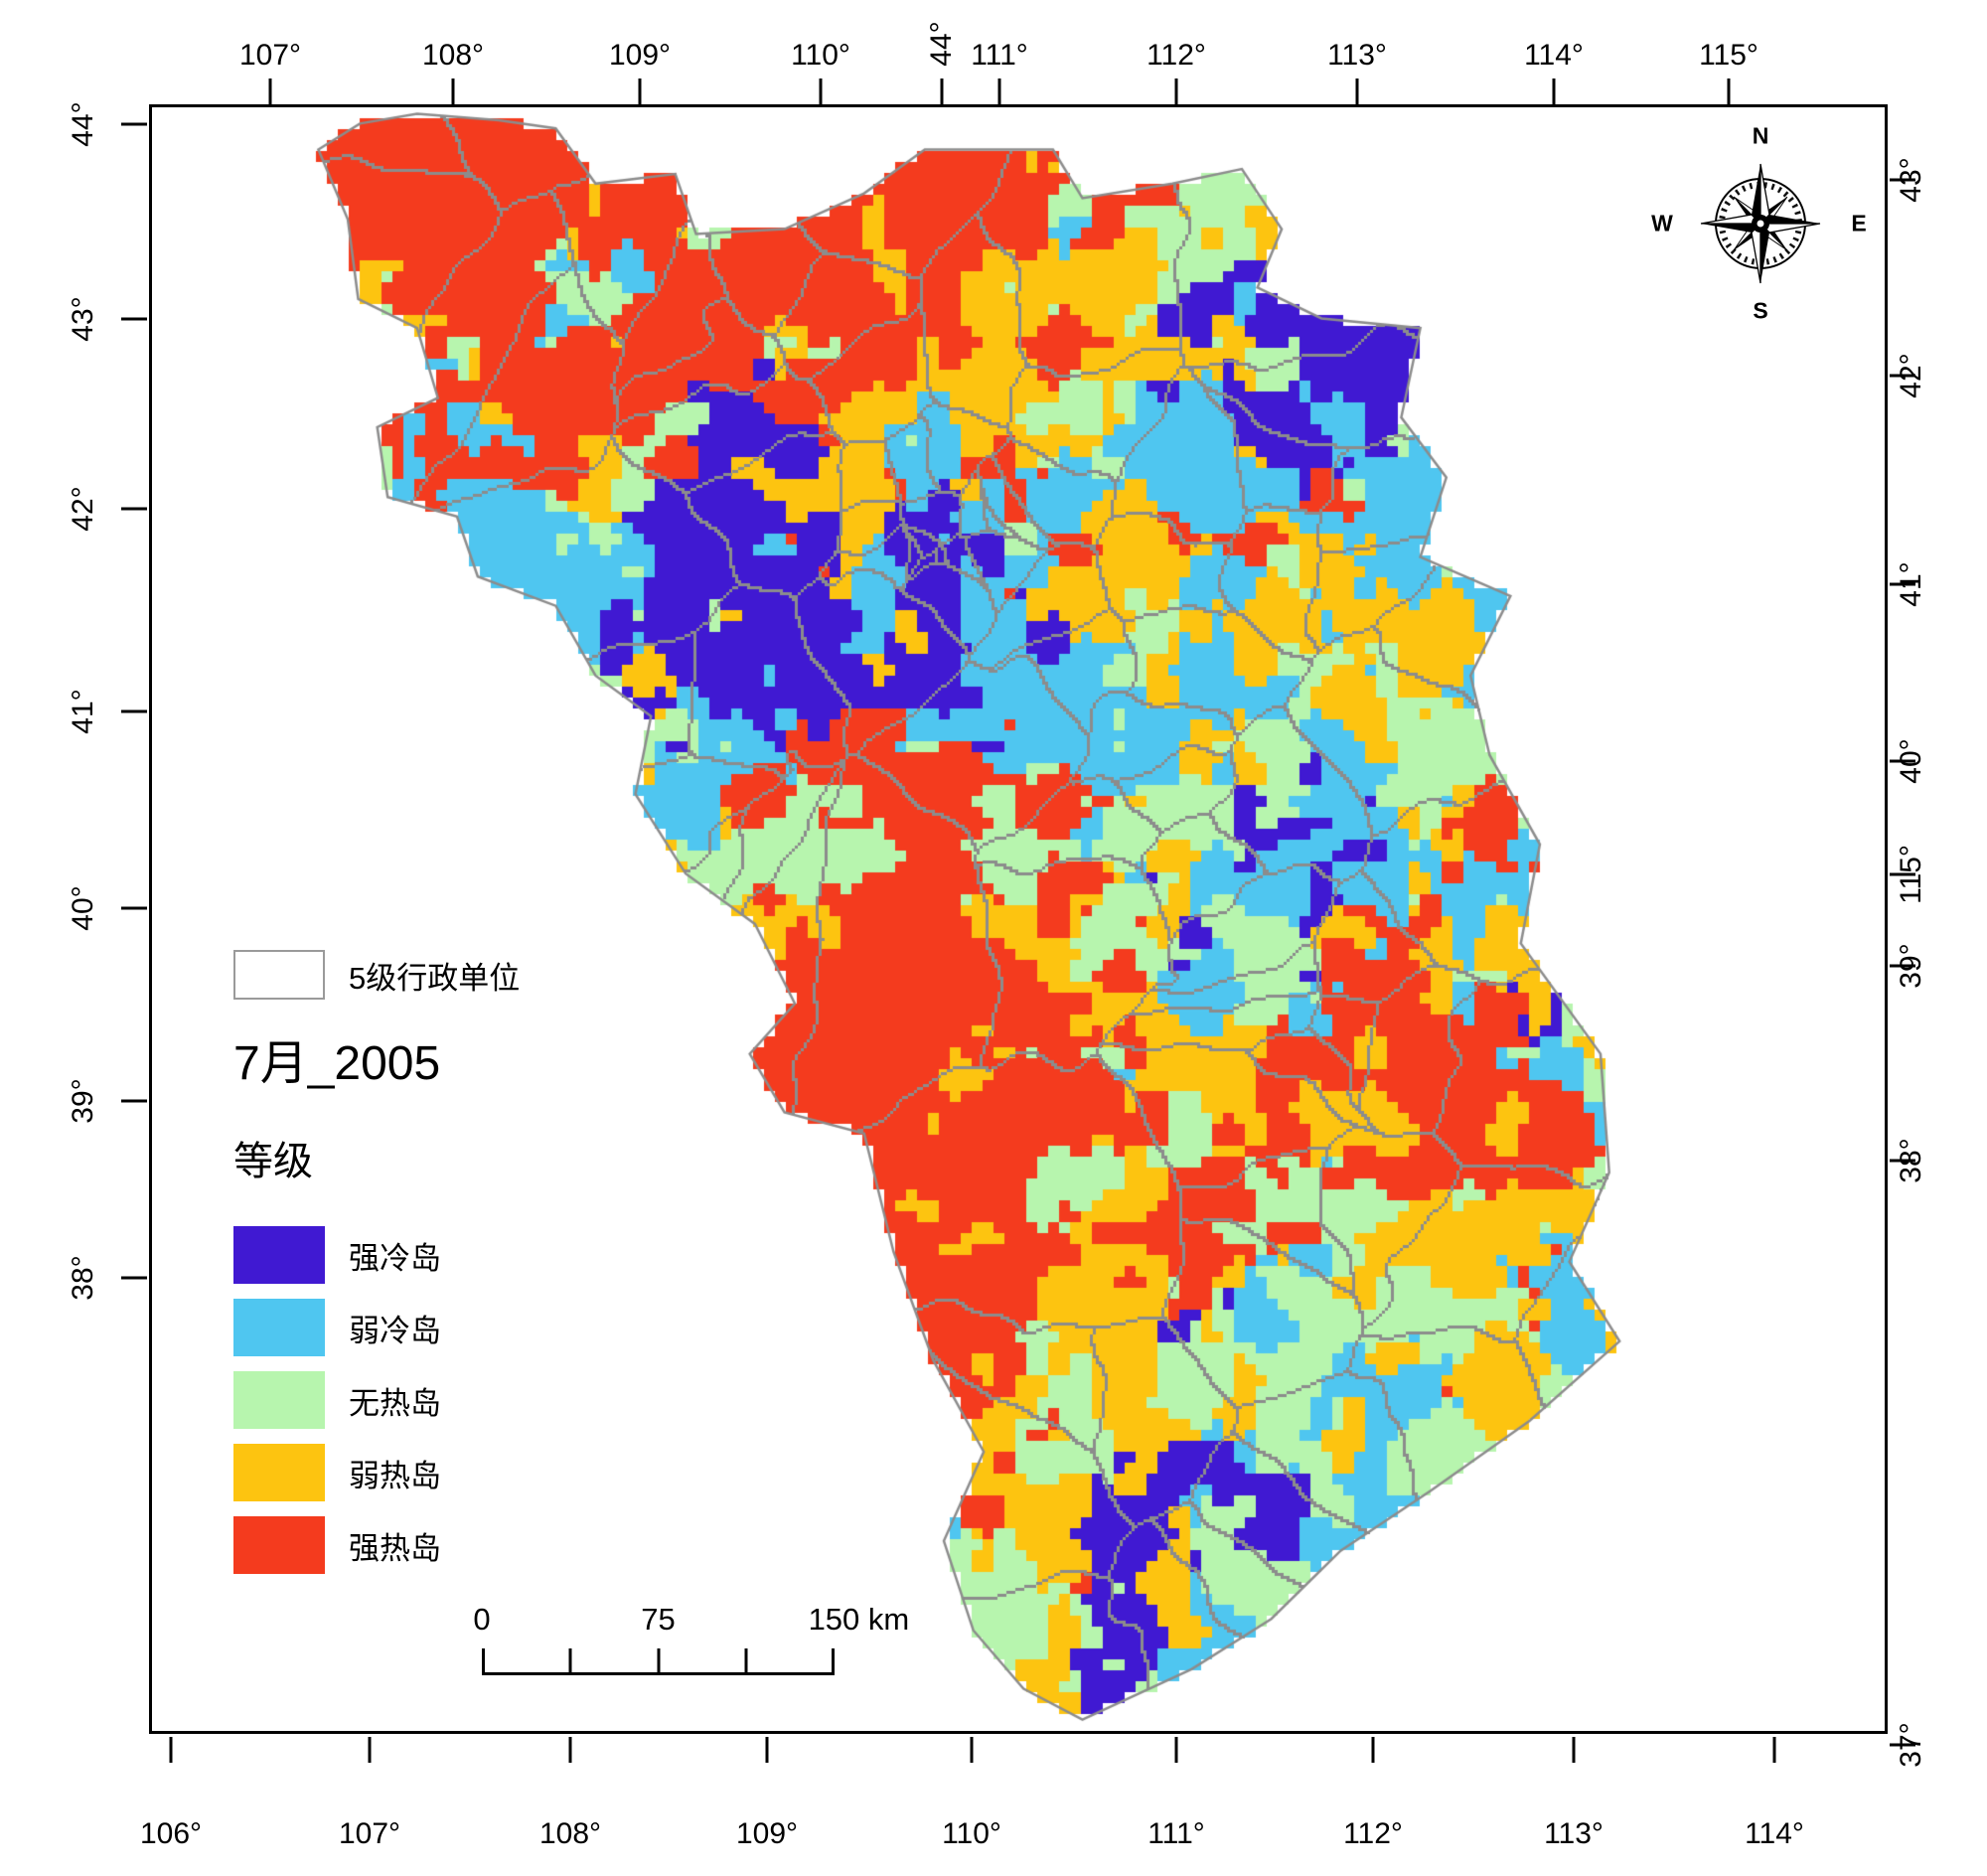 Image resolution: width=1987 pixels, height=1876 pixels. Describe the element at coordinates (570, 1834) in the screenshot. I see `axis-label-bottom: 108°` at that location.